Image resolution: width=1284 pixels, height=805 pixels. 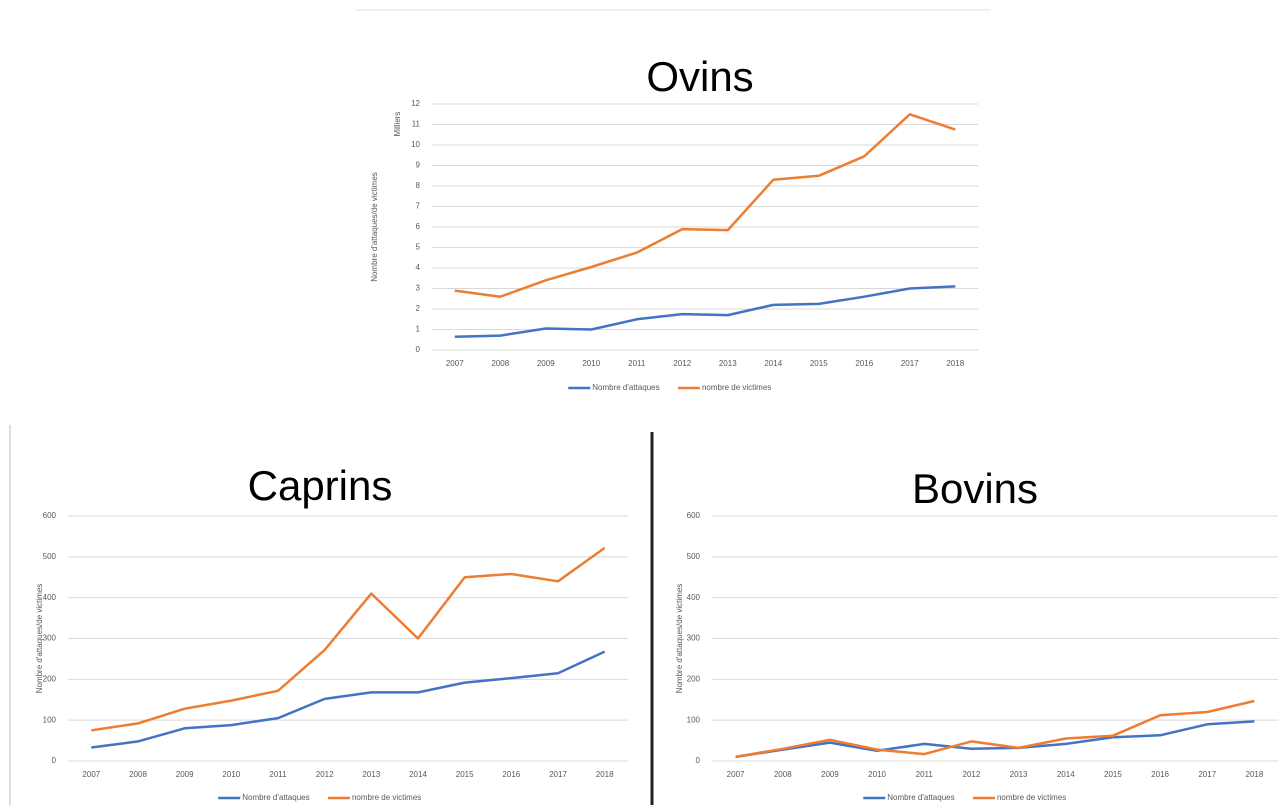 What do you see at coordinates (418, 288) in the screenshot?
I see `y-tick-label: 3` at bounding box center [418, 288].